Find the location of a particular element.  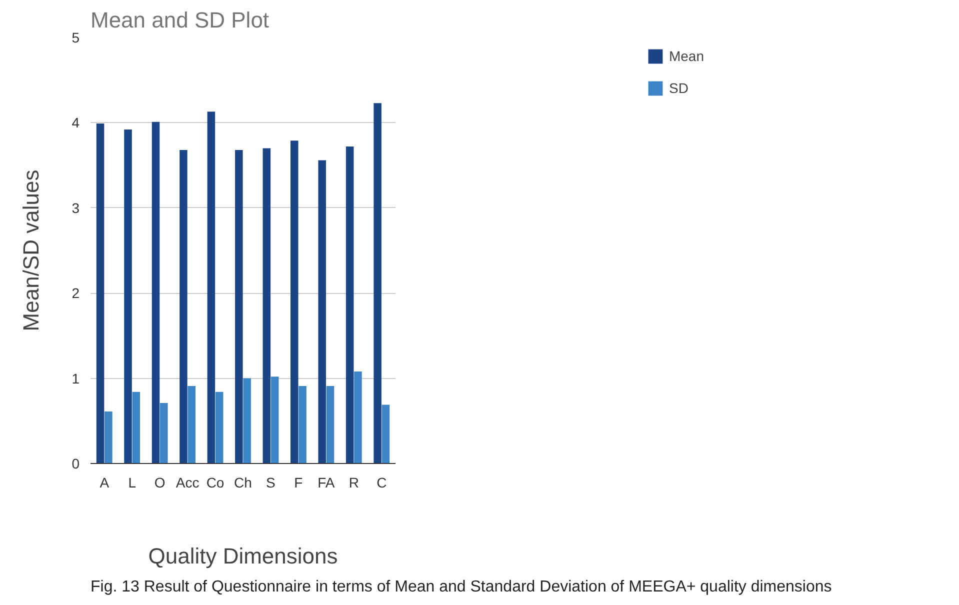

x-axis-title: Quality Dimensions is located at coordinates (243, 556).